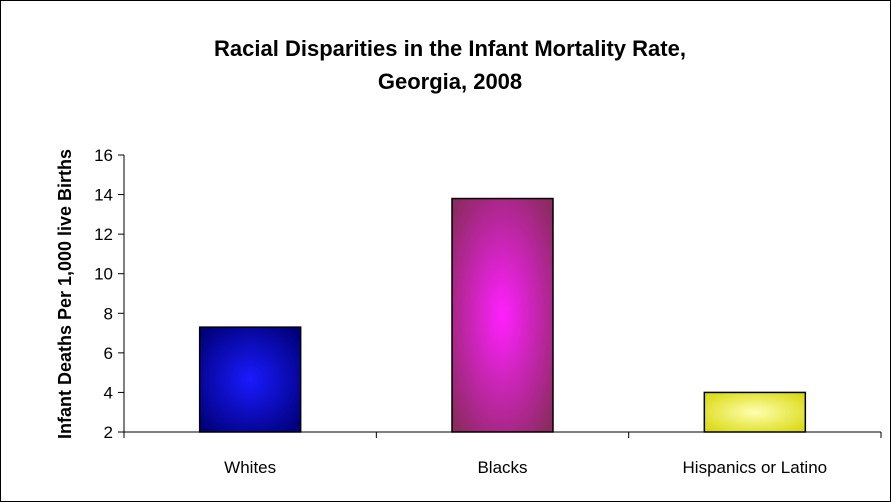  What do you see at coordinates (755, 412) in the screenshot?
I see `bar-hispanics-or-latino` at bounding box center [755, 412].